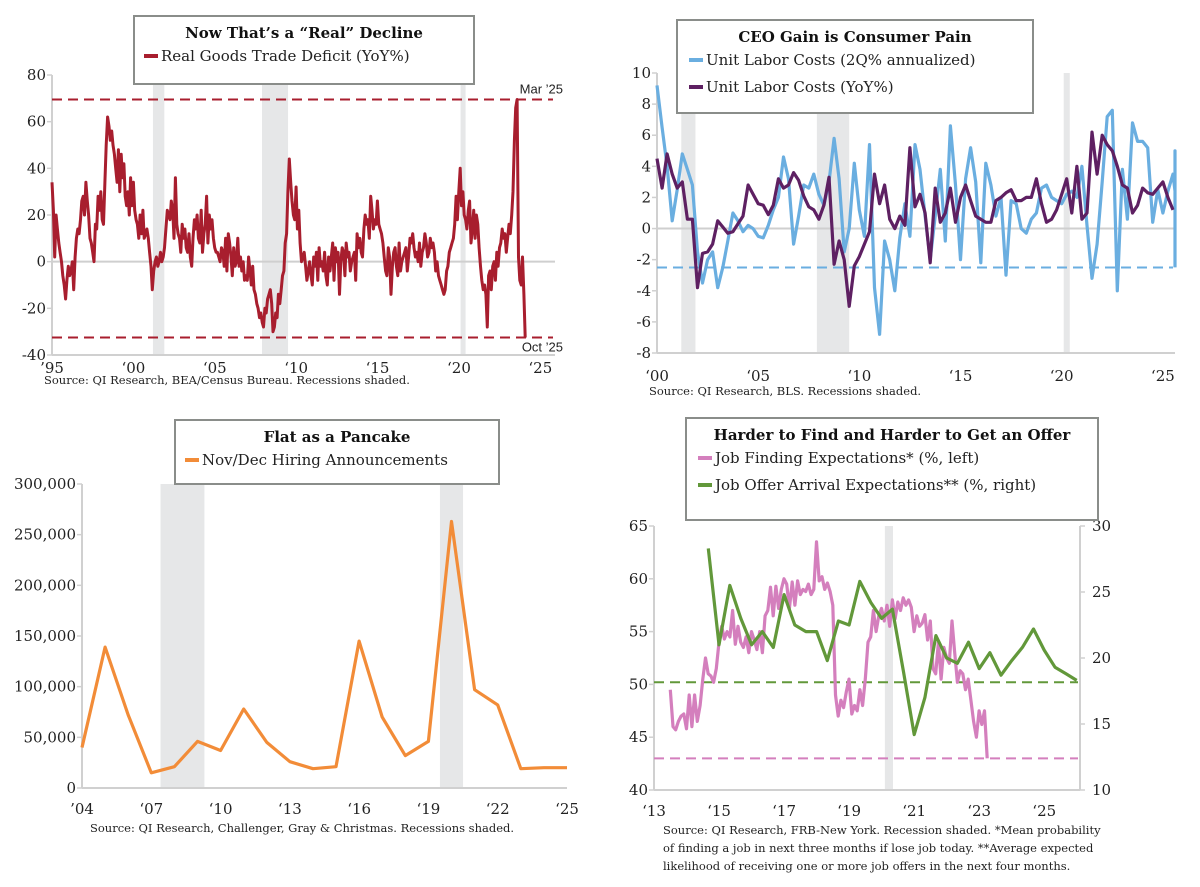 This screenshot has width=1200, height=887. Describe the element at coordinates (304, 33) in the screenshot. I see `chart-title: Now That’s a “Real” Decline` at that location.